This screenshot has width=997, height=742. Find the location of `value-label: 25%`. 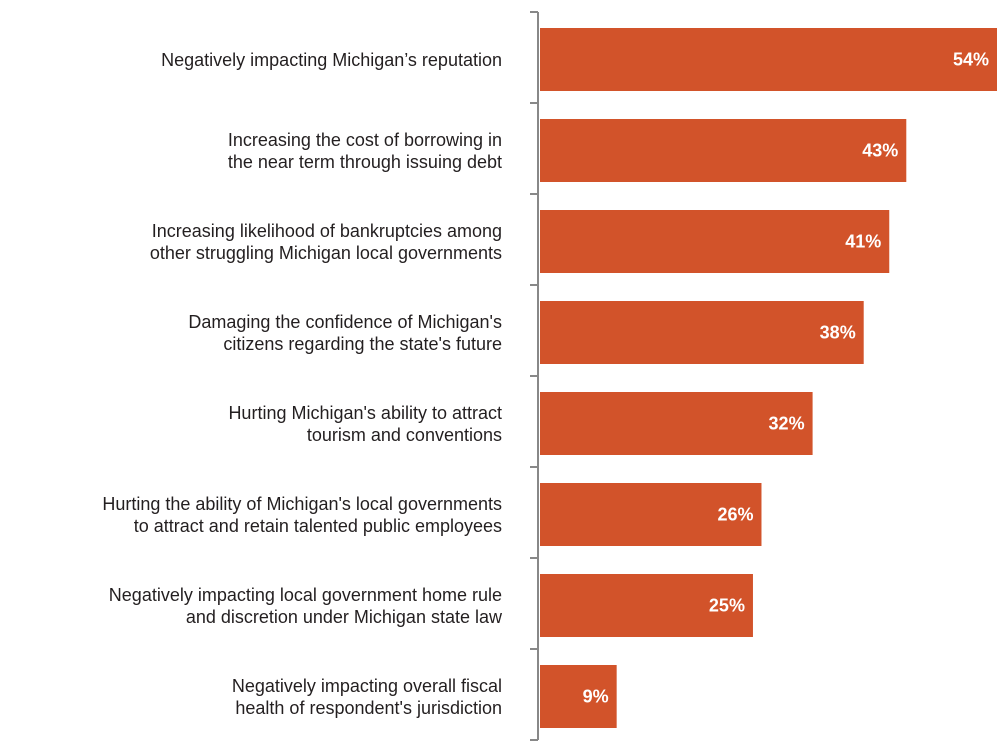

value-label: 25% is located at coordinates (727, 605).